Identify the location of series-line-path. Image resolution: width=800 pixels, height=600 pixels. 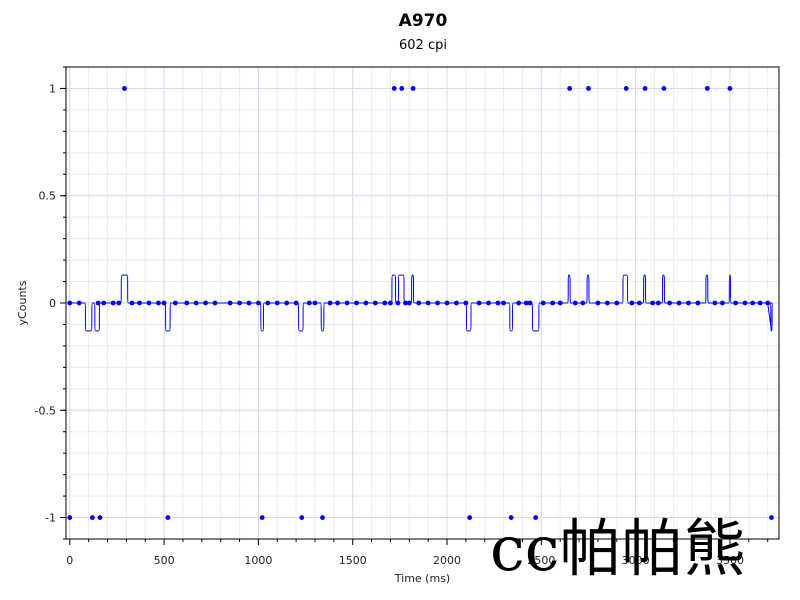
(421, 303).